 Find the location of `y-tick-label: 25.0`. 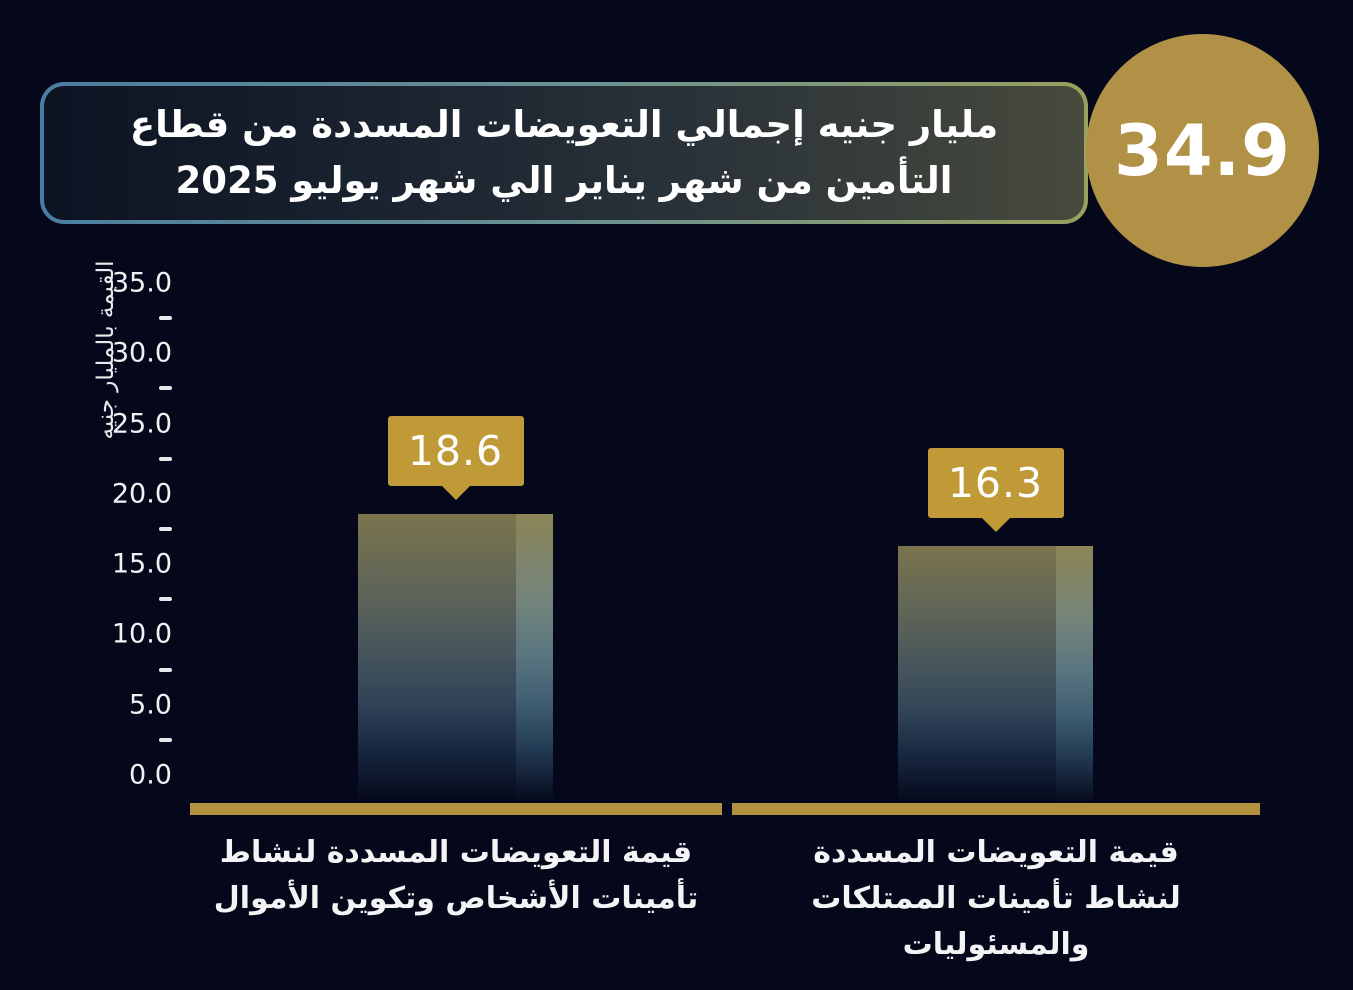

y-tick-label: 25.0 is located at coordinates (141, 424).